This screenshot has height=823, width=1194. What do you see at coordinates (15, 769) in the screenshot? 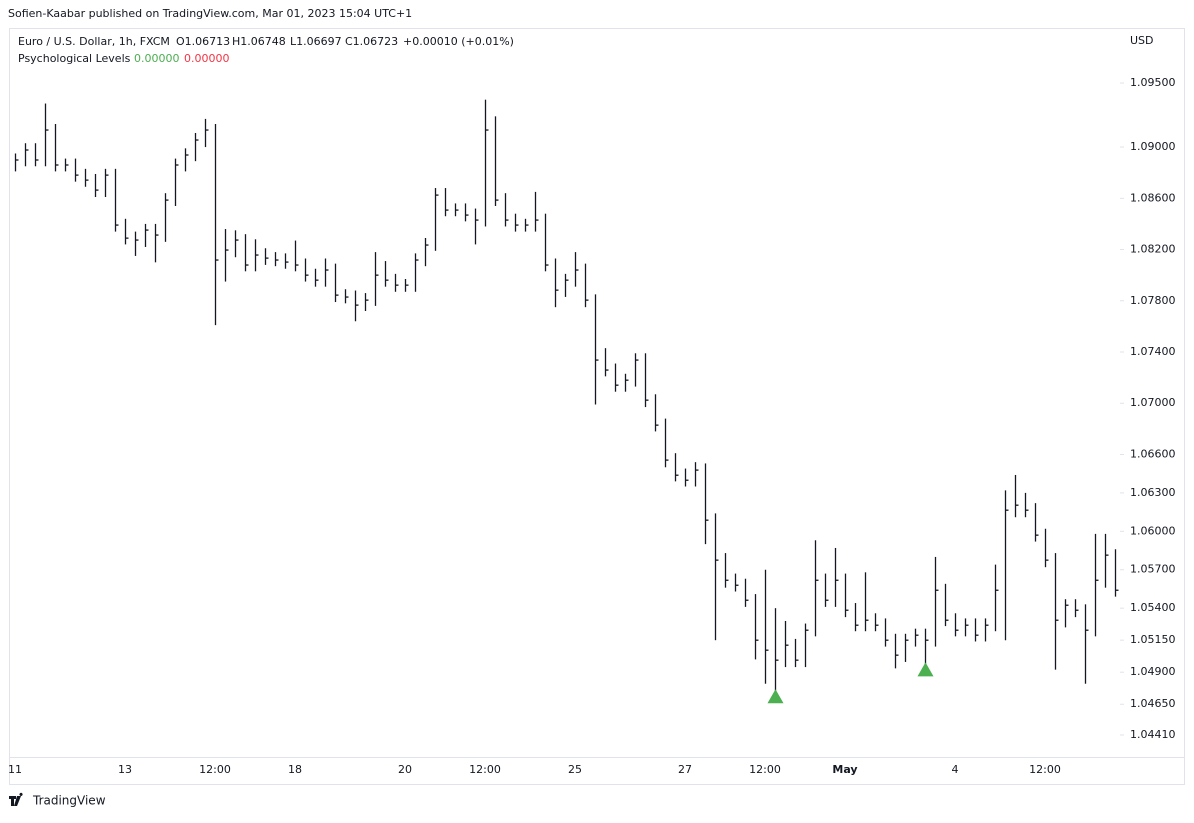
I see `x-tick-label: 11` at bounding box center [15, 769].